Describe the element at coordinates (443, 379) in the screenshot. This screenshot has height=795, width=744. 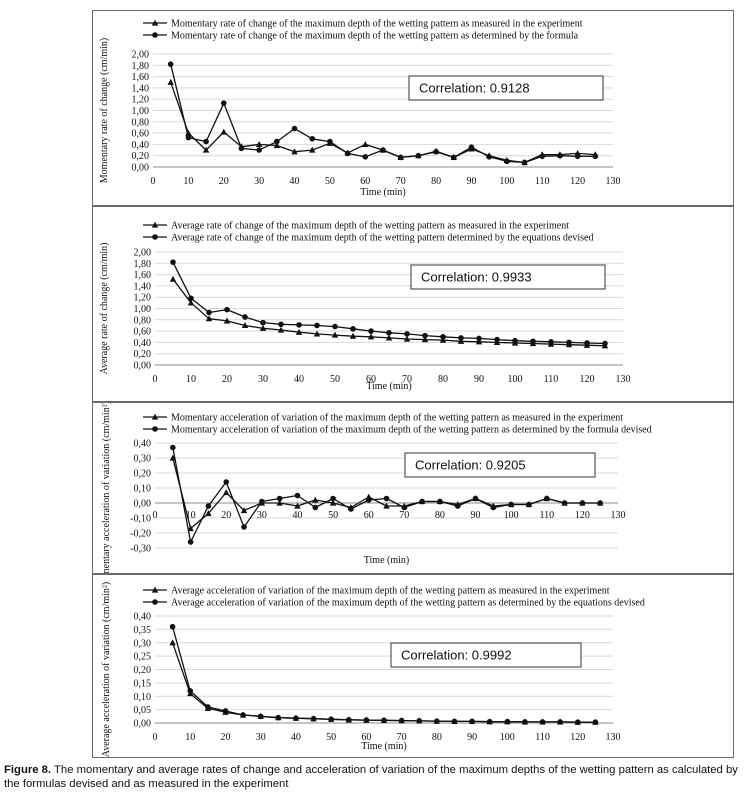
I see `x-tick-label: 80` at that location.